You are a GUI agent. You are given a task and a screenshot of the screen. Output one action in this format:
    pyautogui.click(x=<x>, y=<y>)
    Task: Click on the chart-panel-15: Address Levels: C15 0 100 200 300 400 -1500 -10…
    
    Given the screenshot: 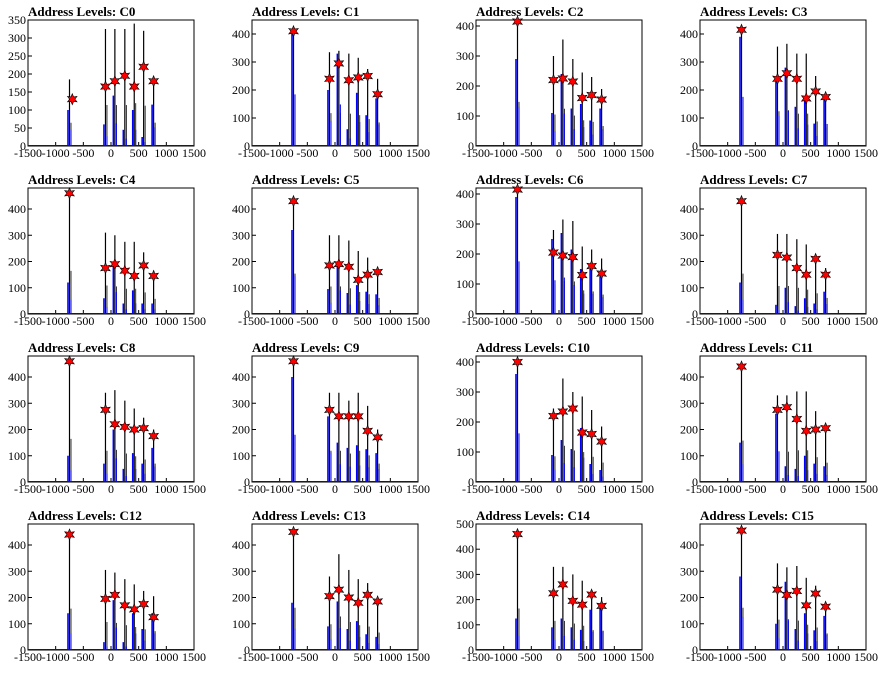 What is the action you would take?
    pyautogui.click(x=779, y=586)
    